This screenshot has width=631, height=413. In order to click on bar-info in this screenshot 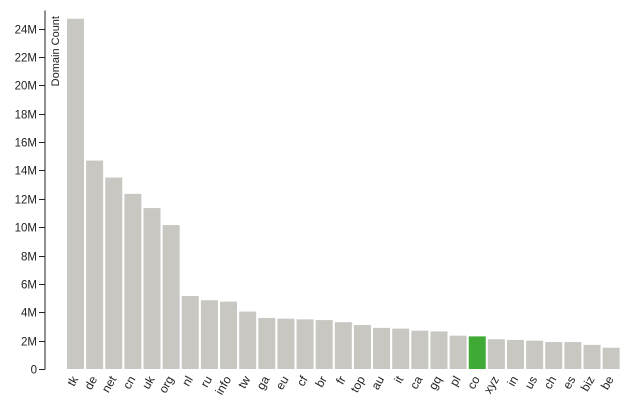, I will do `click(229, 335)`.